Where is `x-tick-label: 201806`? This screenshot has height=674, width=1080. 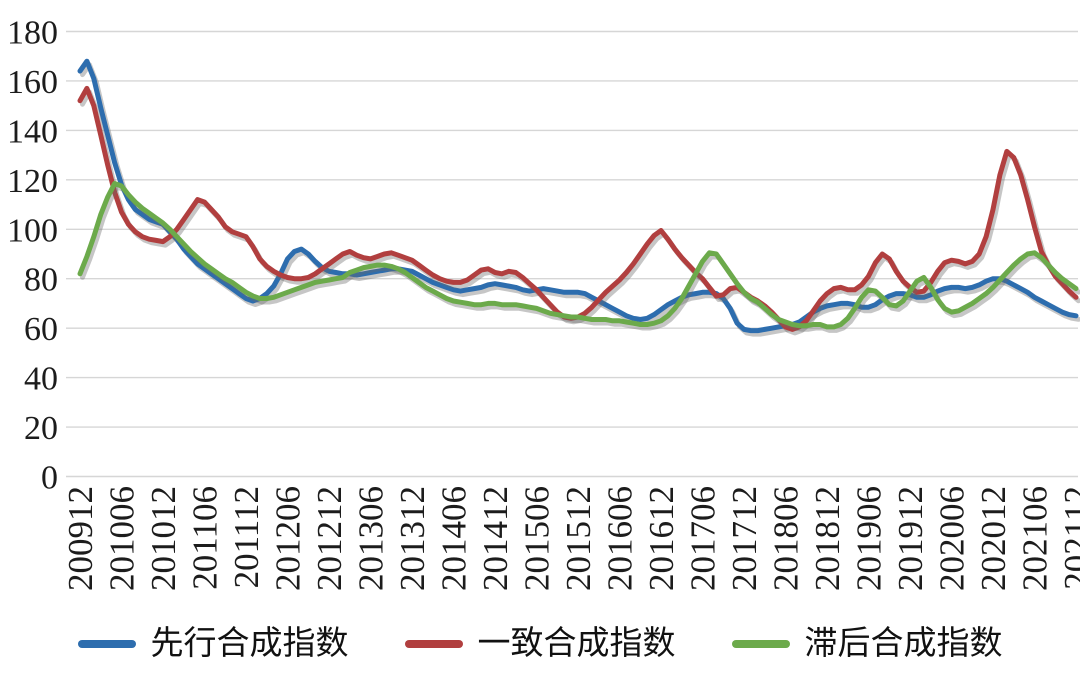 x-tick-label: 201806 is located at coordinates (786, 538).